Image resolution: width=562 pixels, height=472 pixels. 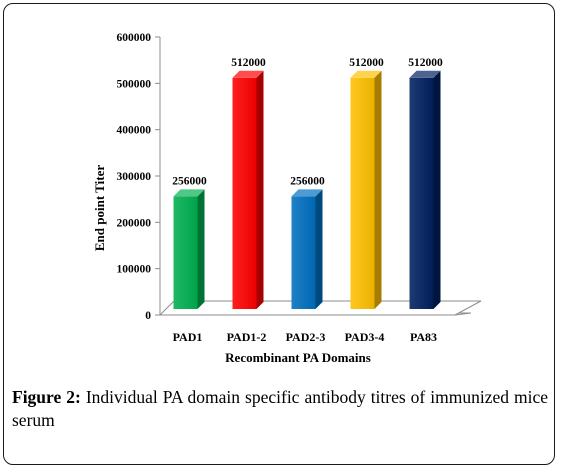 I want to click on y-tick-label: 100000, so click(x=134, y=270).